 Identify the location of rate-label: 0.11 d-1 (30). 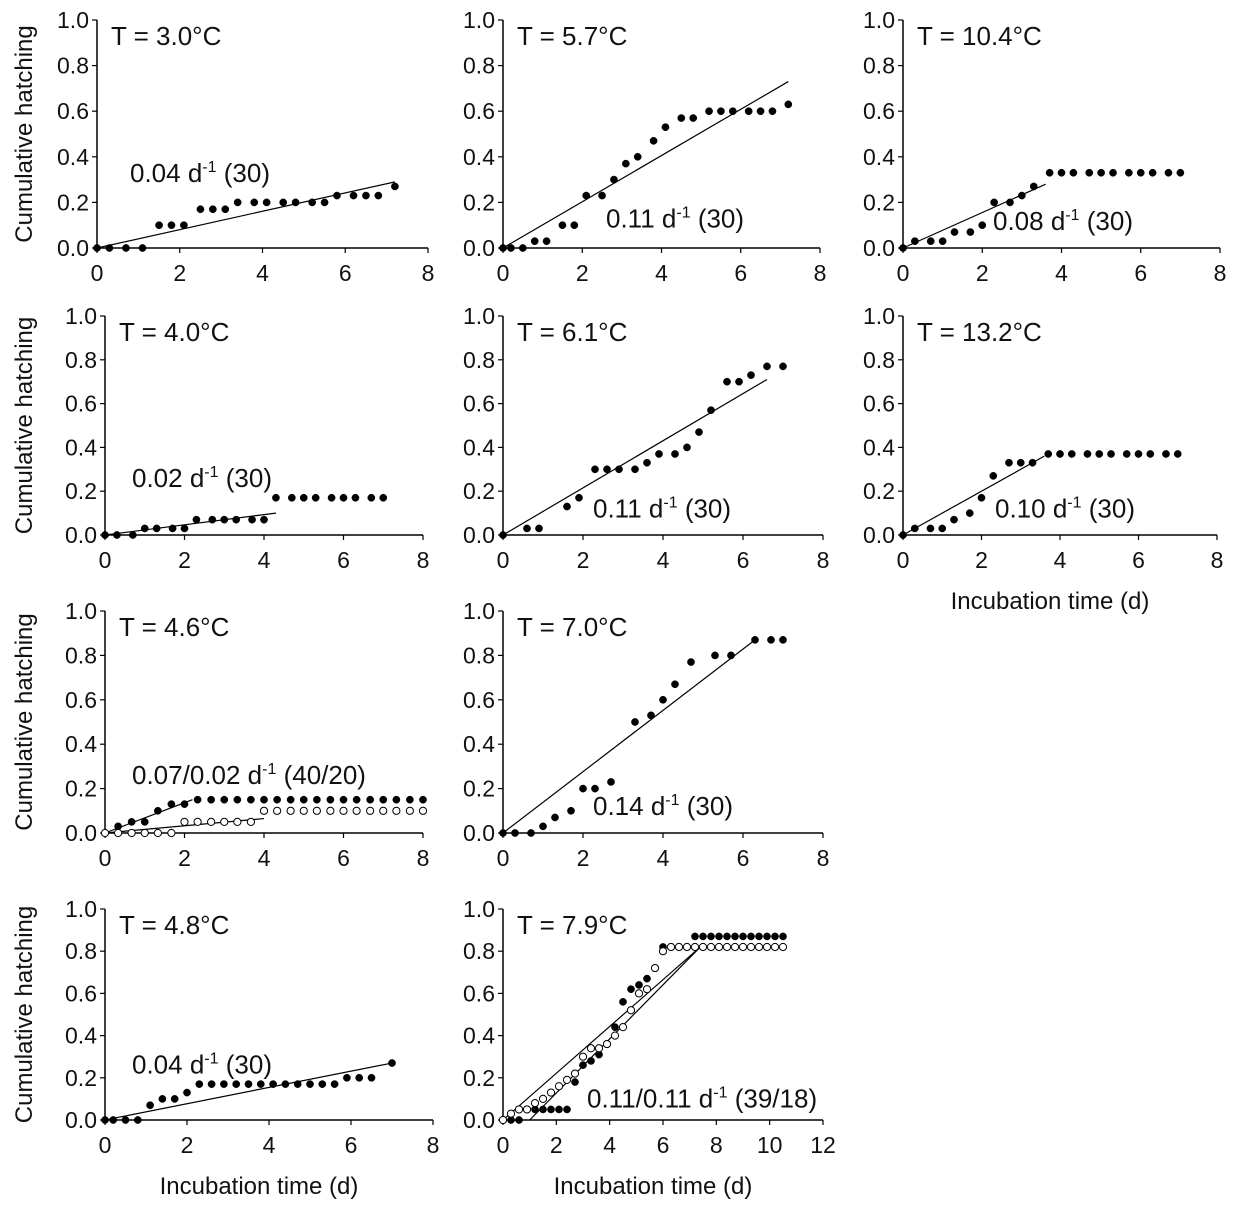
(675, 218).